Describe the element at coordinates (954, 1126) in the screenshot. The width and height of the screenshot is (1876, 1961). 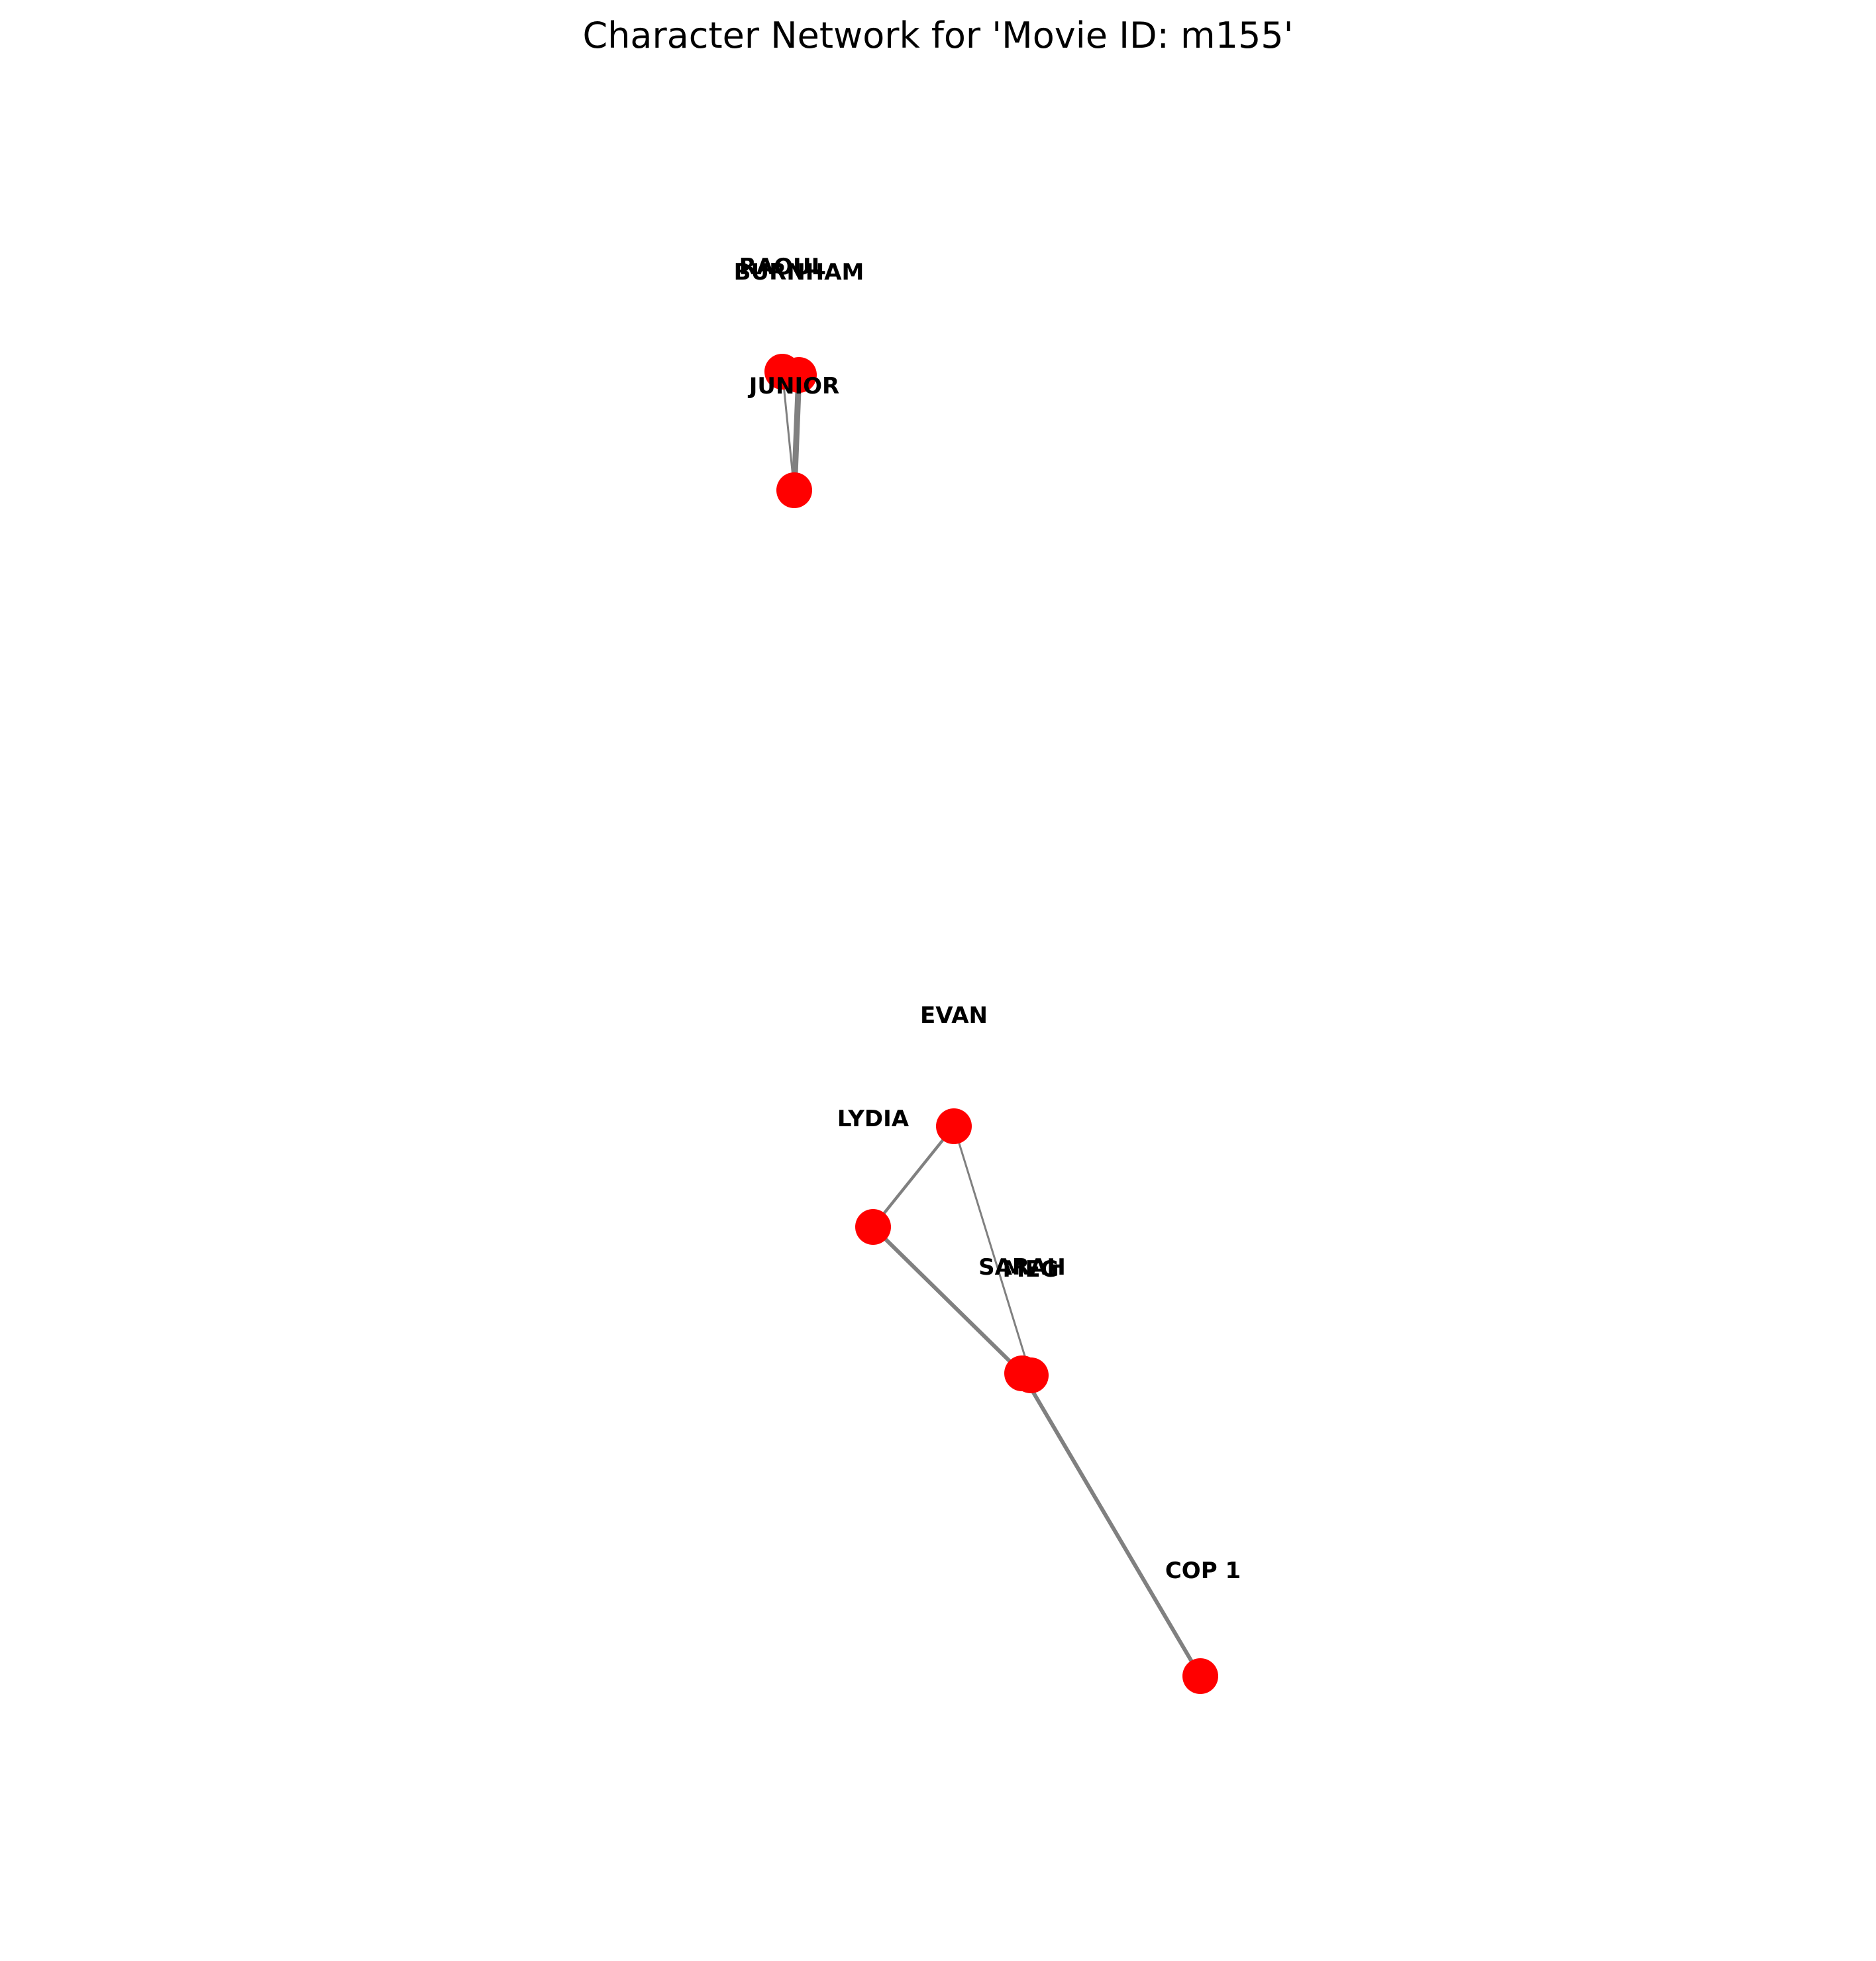
I see `node-evan` at that location.